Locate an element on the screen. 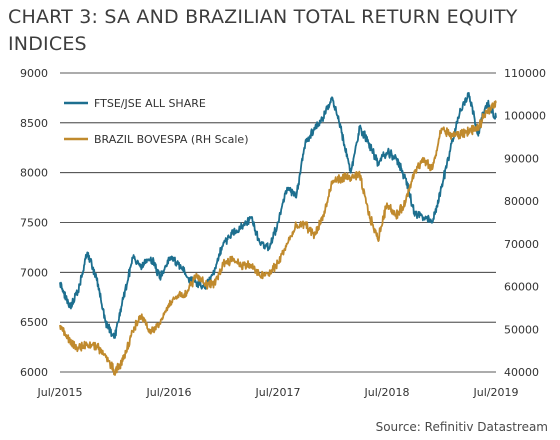 The width and height of the screenshot is (560, 440). x-tick-label: Jul/2019 is located at coordinates (496, 392).